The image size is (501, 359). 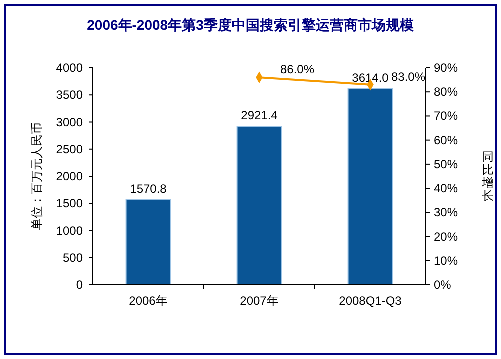 I want to click on y2-tick-label: 20%, so click(x=446, y=237).